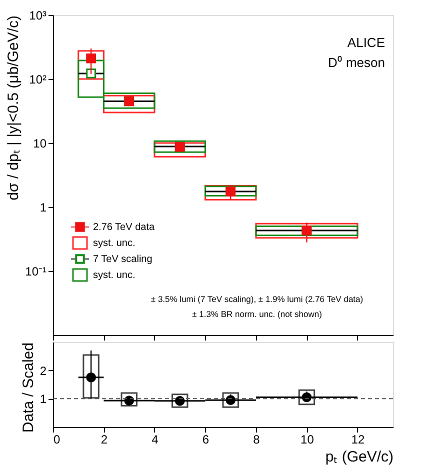  I want to click on y-tick-label: 10³, so click(38, 15).